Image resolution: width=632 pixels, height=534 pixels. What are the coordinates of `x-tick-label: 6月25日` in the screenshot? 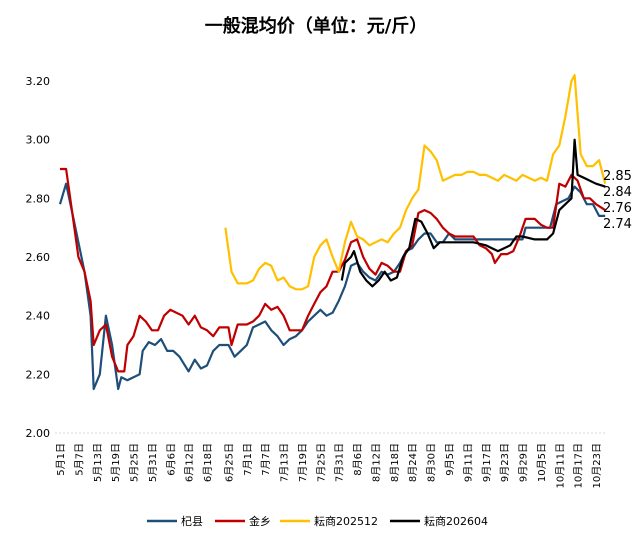 It's located at (229, 462).